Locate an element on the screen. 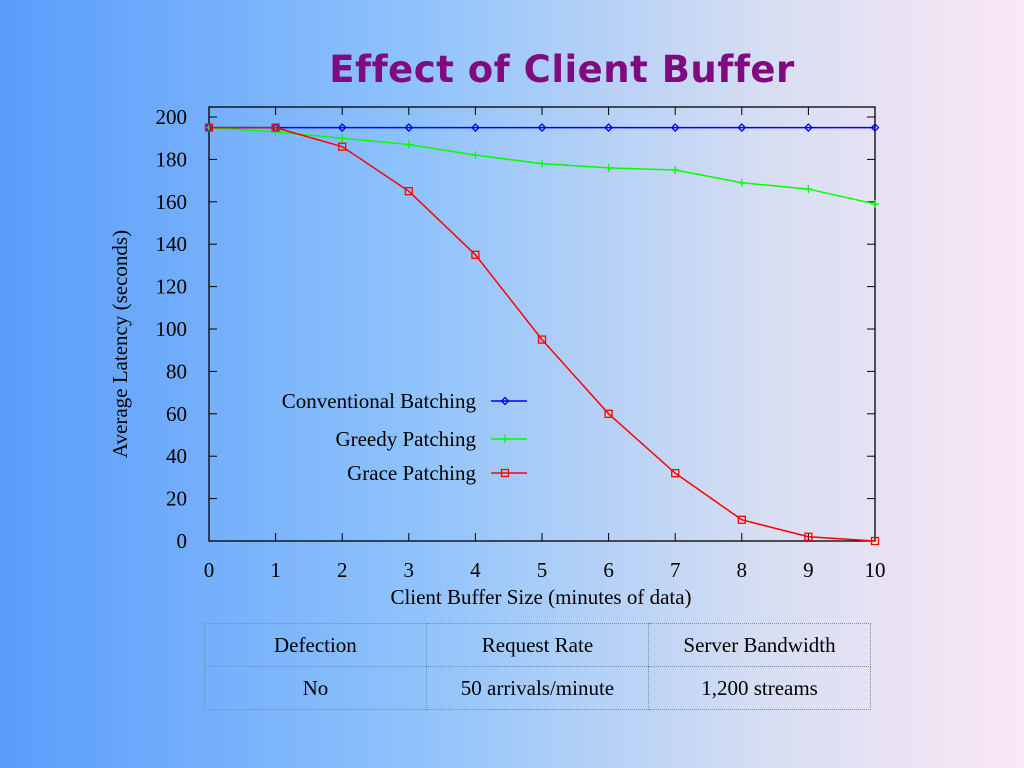  table-row: No 50 arrivals/minute 1,200 streams is located at coordinates (537, 688).